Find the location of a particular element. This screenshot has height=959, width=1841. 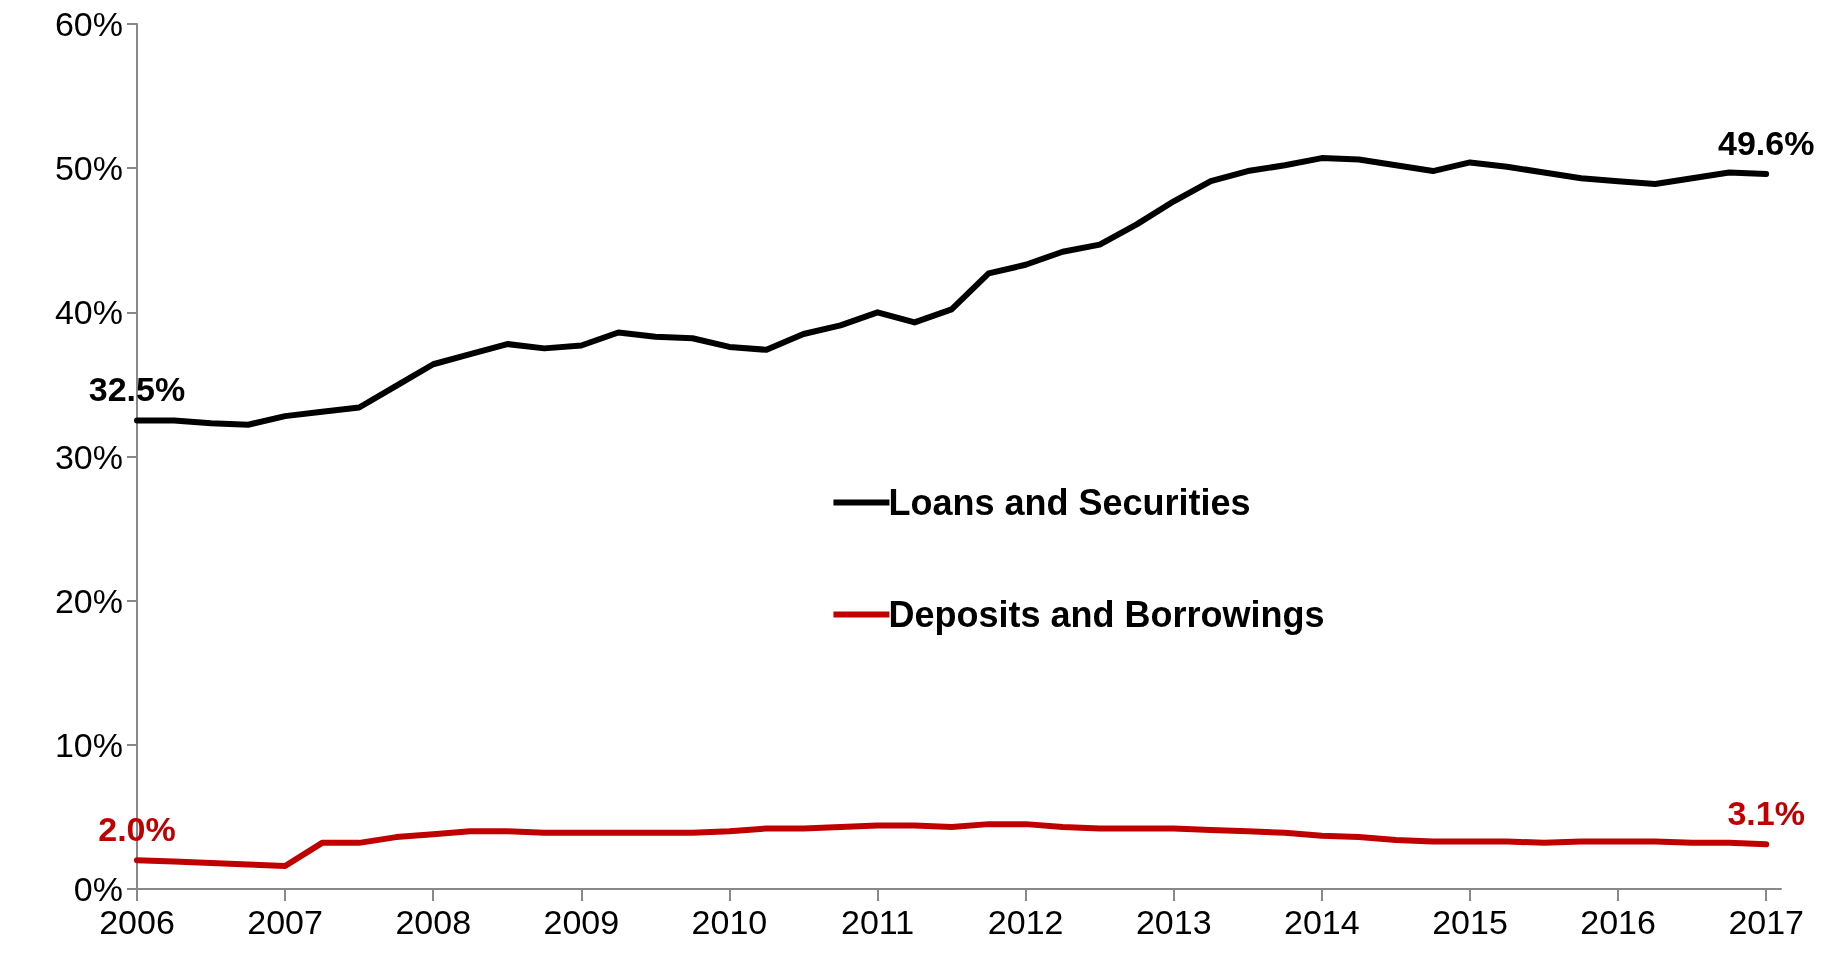

x-tick-label: 2017 is located at coordinates (1766, 922).